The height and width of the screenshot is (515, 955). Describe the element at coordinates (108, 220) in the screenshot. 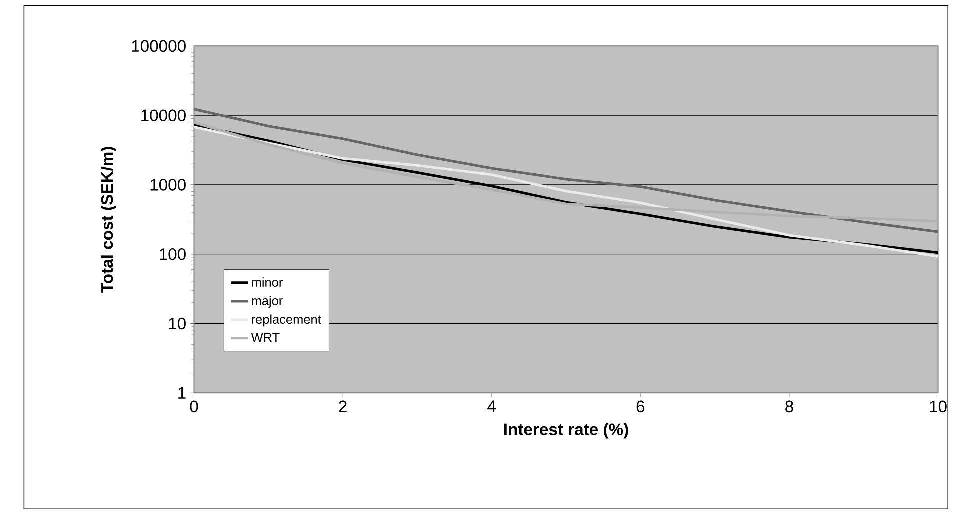

I see `y-axis-title: Total cost (SEK/m)` at that location.